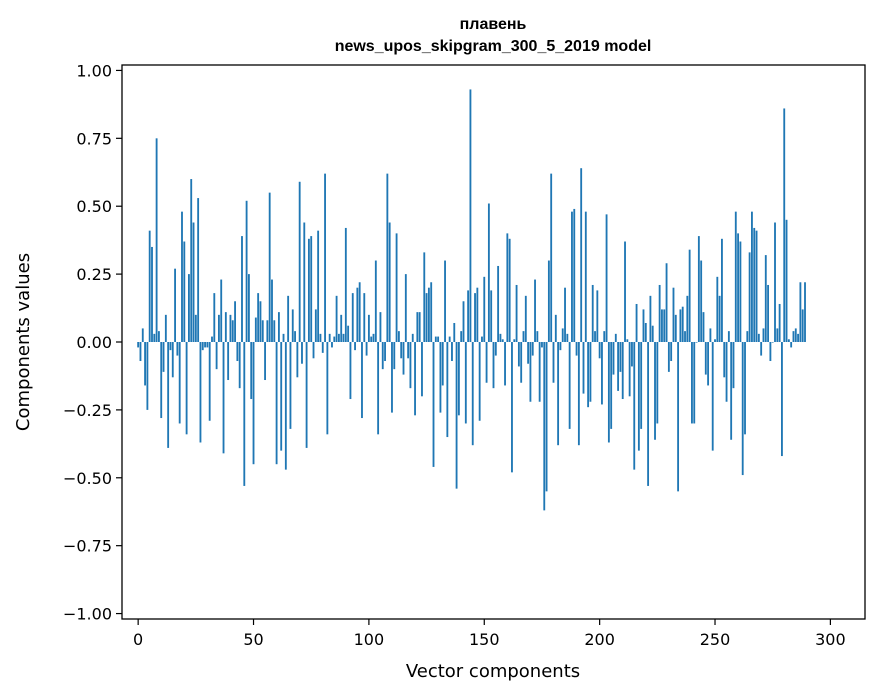 The image size is (880, 696). I want to click on x-tick-label: 200, so click(599, 639).